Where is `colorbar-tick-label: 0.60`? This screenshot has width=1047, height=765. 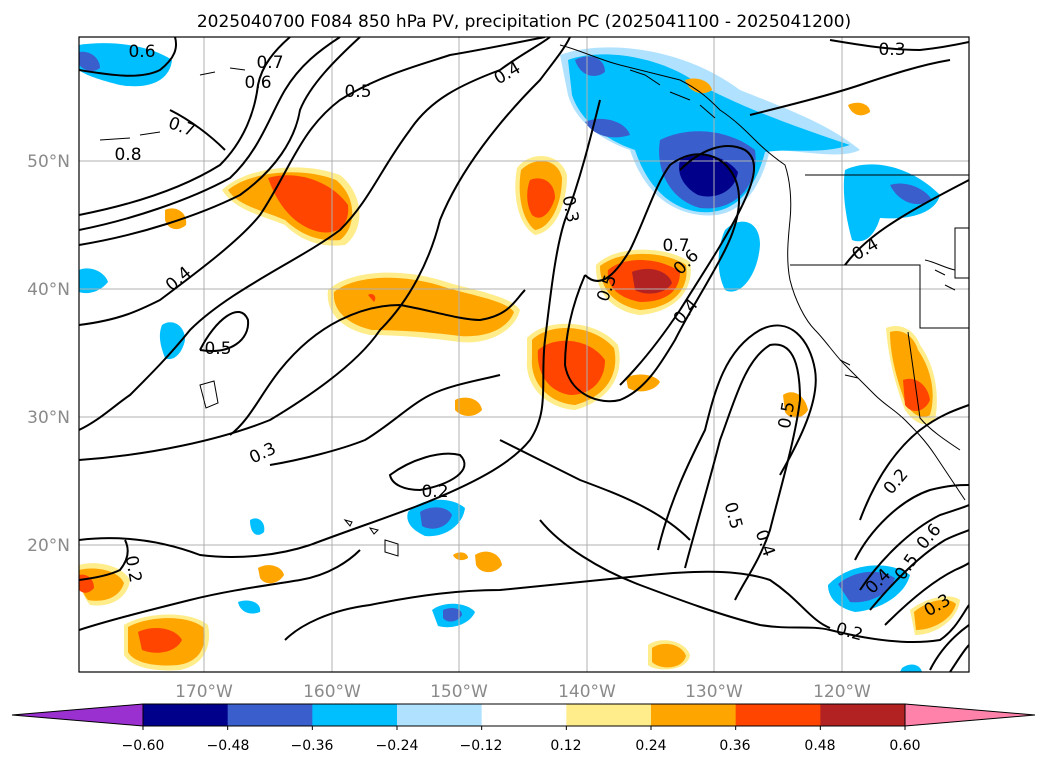 colorbar-tick-label: 0.60 is located at coordinates (904, 746).